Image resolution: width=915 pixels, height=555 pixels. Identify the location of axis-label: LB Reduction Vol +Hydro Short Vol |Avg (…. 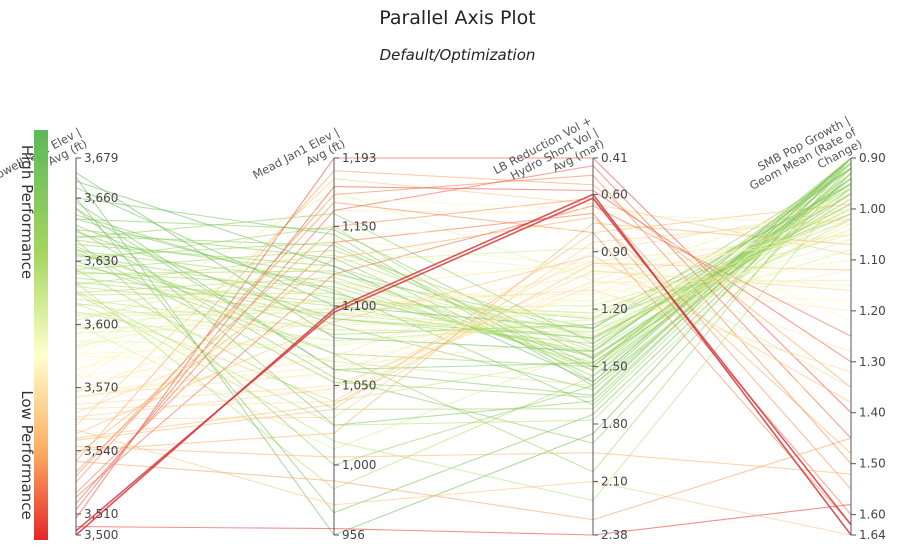
(549, 156).